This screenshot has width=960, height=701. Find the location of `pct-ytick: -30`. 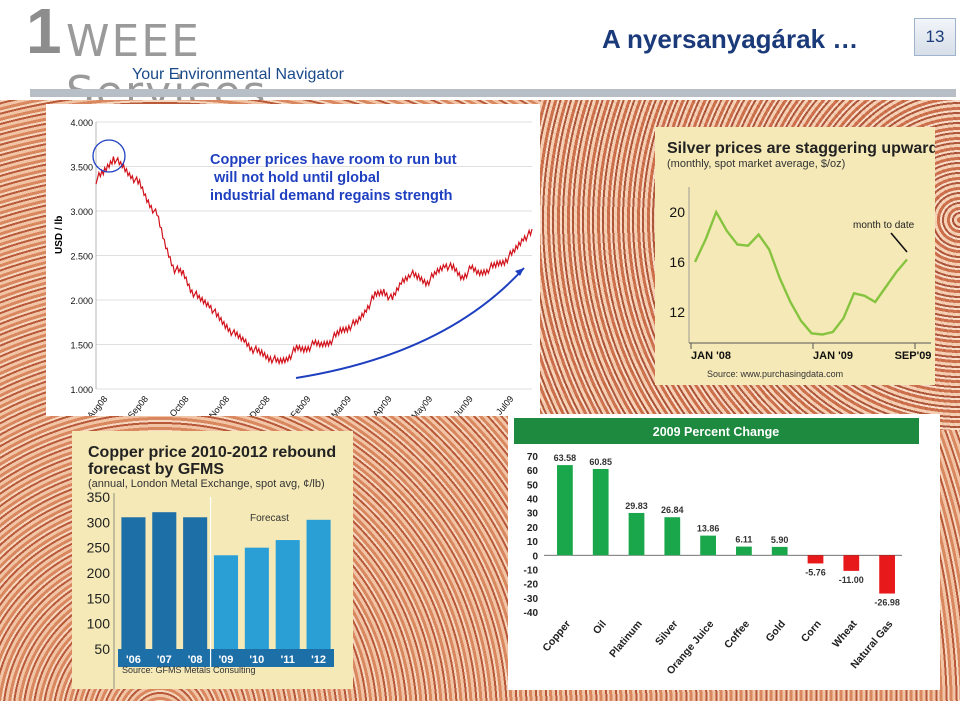

pct-ytick: -30 is located at coordinates (531, 599).